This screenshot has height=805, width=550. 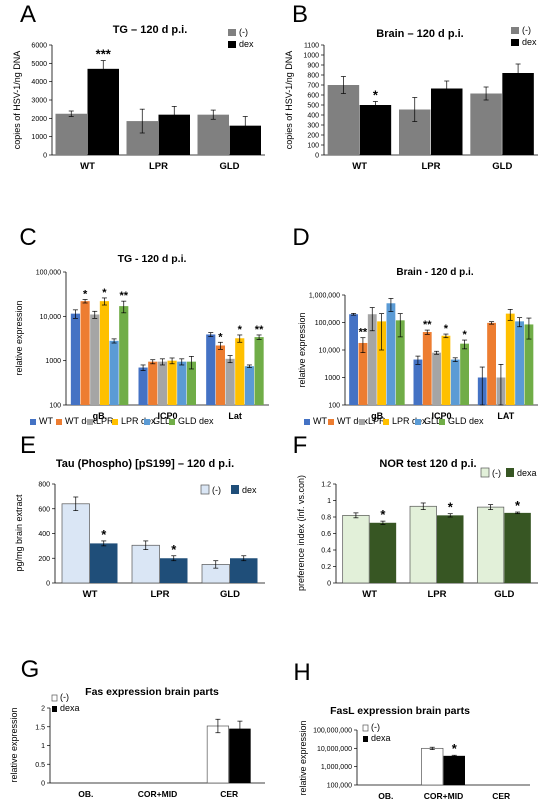 What do you see at coordinates (152, 259) in the screenshot?
I see `chart-title: TG - 120 d p.i.` at bounding box center [152, 259].